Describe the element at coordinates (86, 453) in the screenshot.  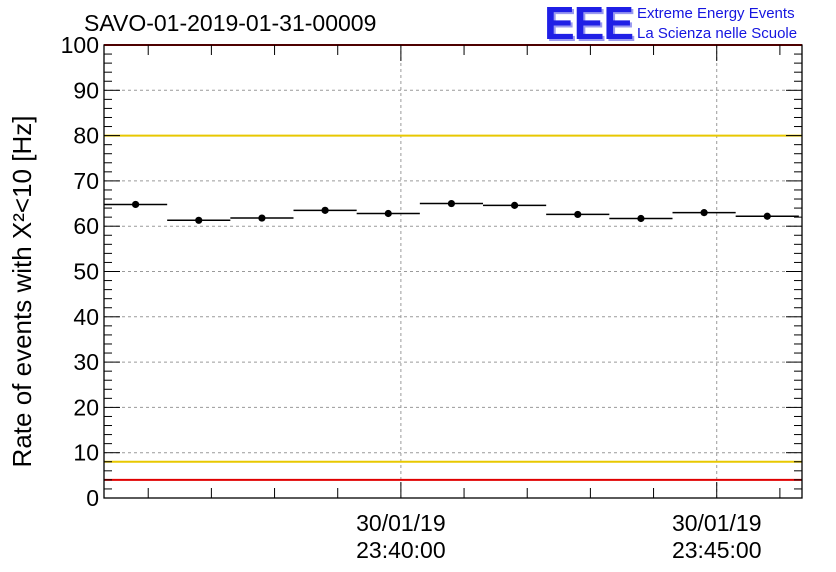
I see `y-tick-label: 10` at that location.